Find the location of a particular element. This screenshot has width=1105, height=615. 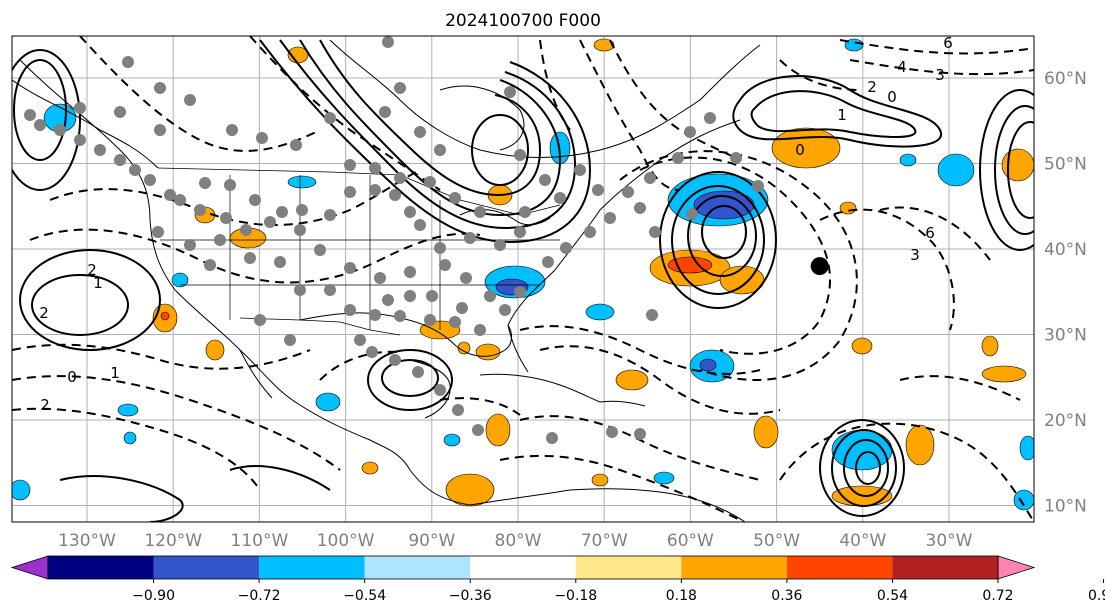

map-title: 2024100700 F000 is located at coordinates (523, 21).